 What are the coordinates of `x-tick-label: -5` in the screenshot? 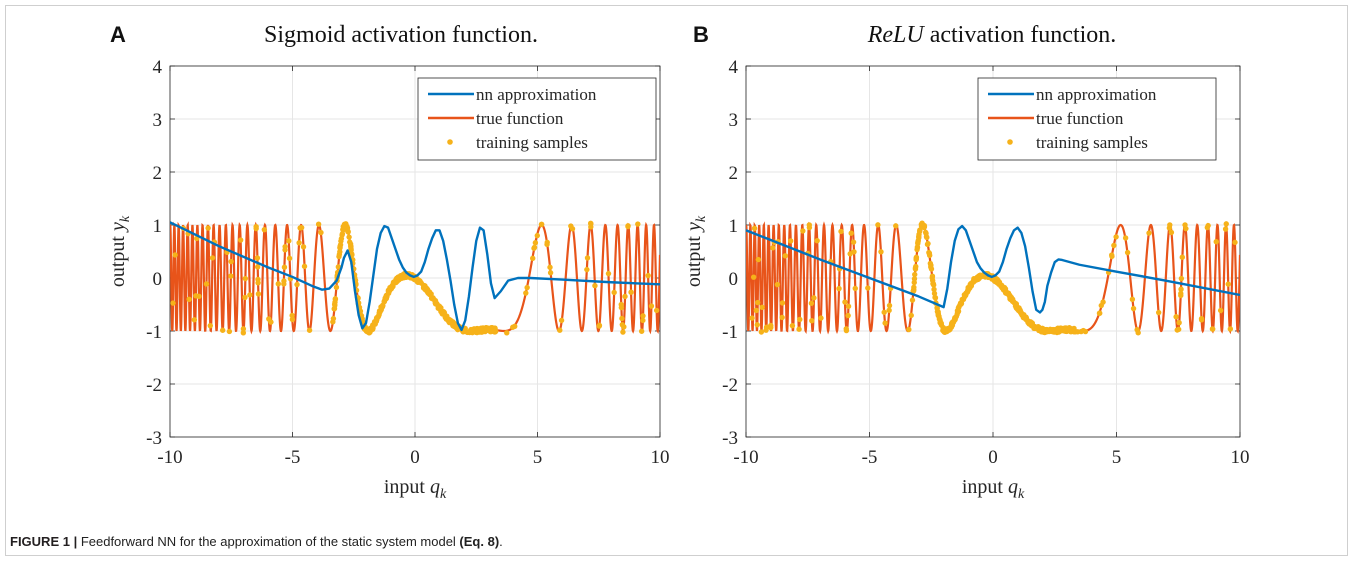 It's located at (870, 457).